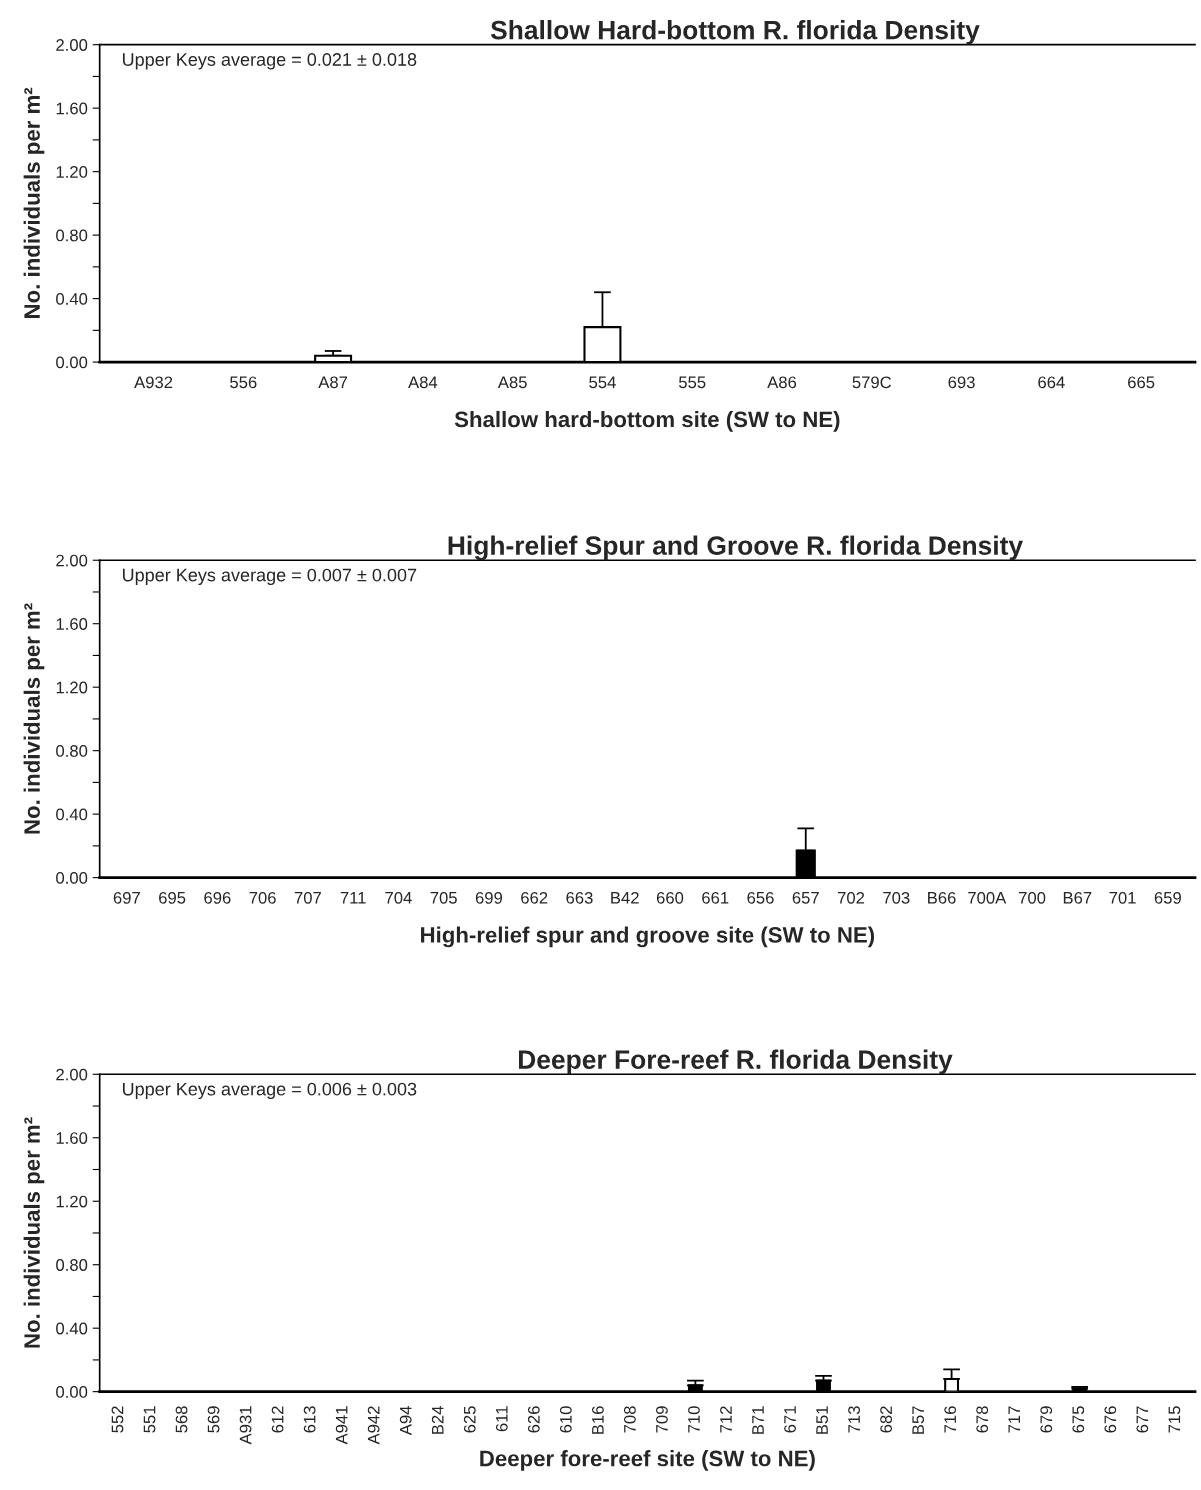  What do you see at coordinates (149, 1419) in the screenshot?
I see `x-tick-label: 551` at bounding box center [149, 1419].